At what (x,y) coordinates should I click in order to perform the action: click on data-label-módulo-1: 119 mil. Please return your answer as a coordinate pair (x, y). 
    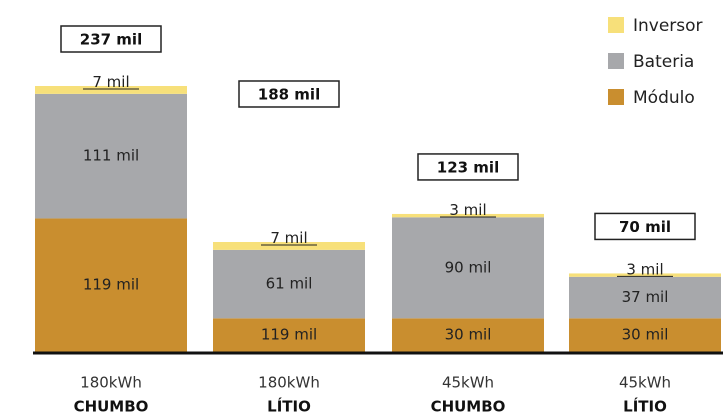
    Looking at the image, I should click on (289, 335).